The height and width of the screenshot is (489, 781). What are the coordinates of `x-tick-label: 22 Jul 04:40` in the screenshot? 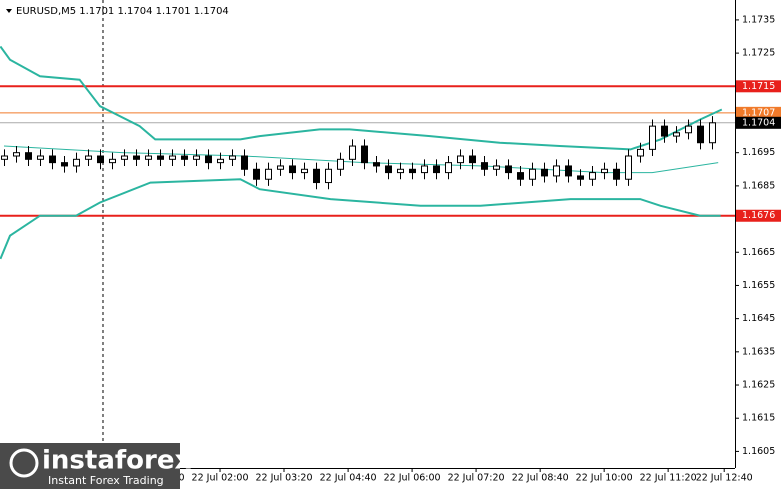 It's located at (348, 478).